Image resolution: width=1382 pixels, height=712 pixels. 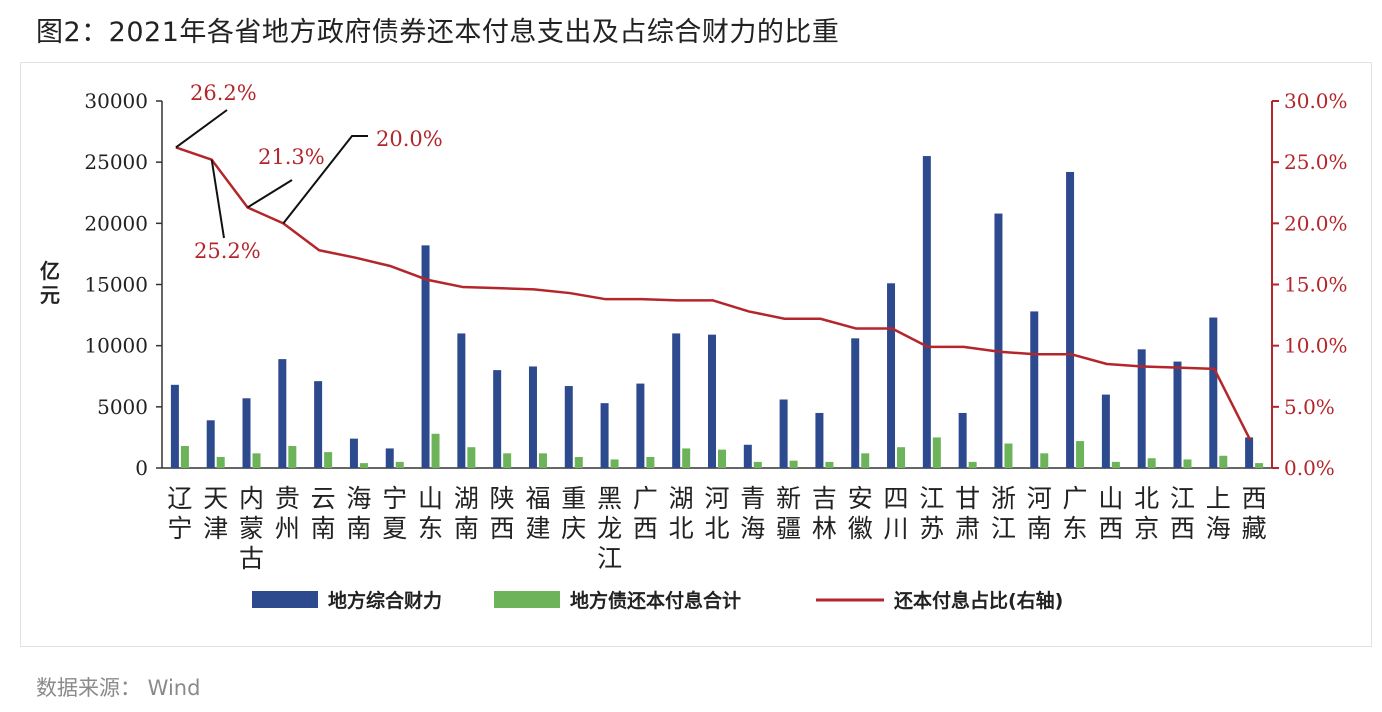 I want to click on category-label: 上海, so click(x=1218, y=513).